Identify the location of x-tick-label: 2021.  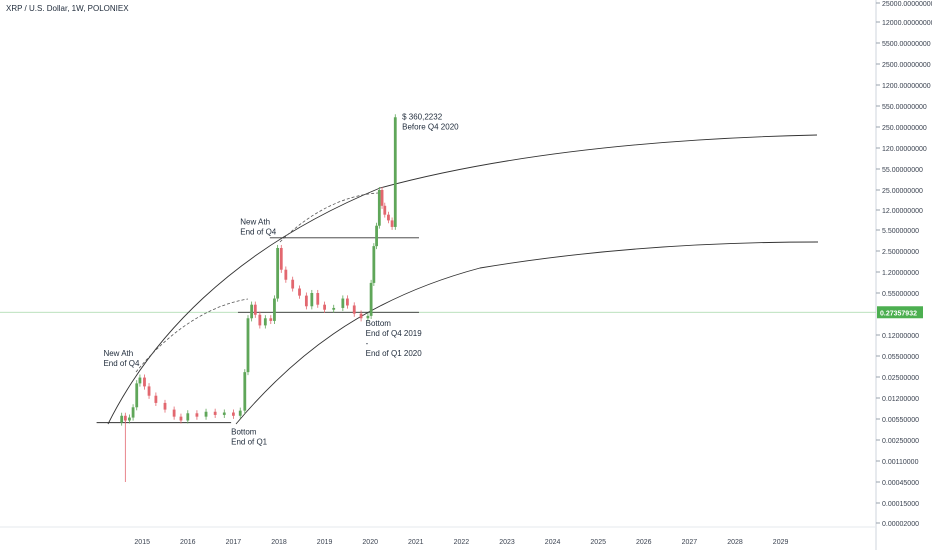
(416, 542).